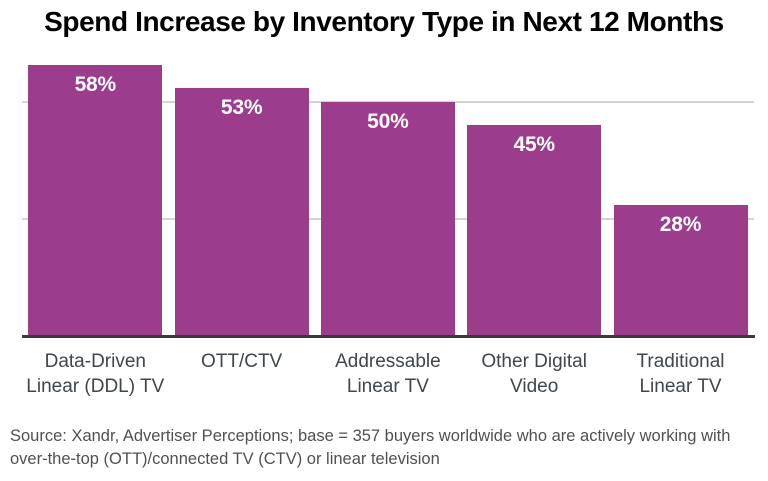 The image size is (768, 481). Describe the element at coordinates (387, 219) in the screenshot. I see `bar-3: 50%` at that location.